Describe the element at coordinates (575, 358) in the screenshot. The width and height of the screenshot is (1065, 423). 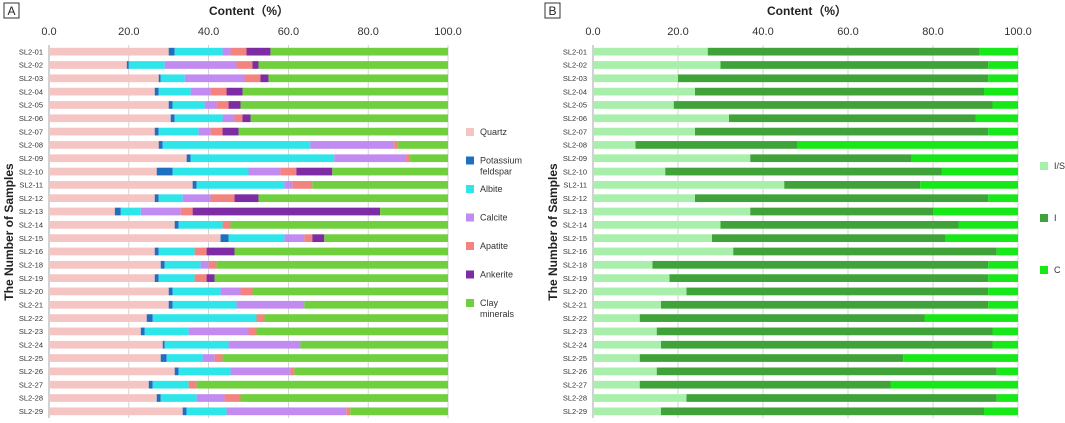
I see `panel-b-category-label: SL2-25` at that location.